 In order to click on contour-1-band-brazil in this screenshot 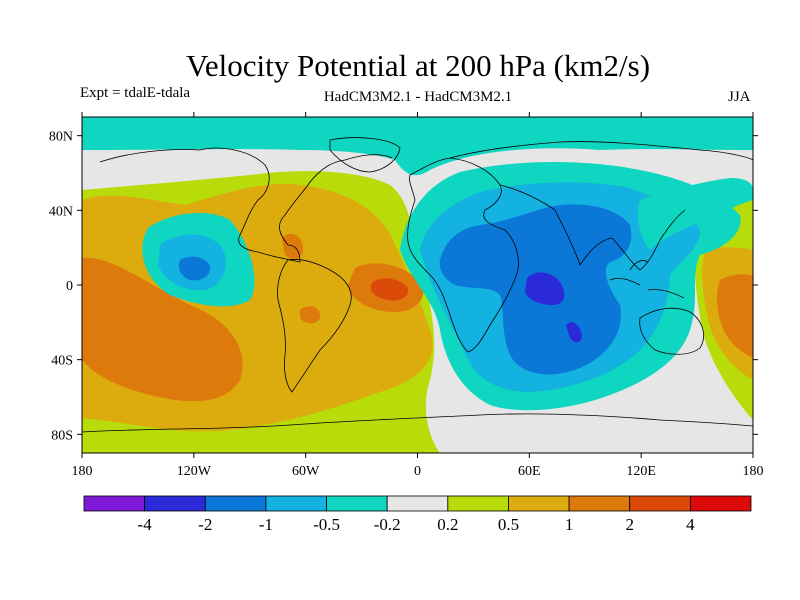, I will do `click(310, 315)`.